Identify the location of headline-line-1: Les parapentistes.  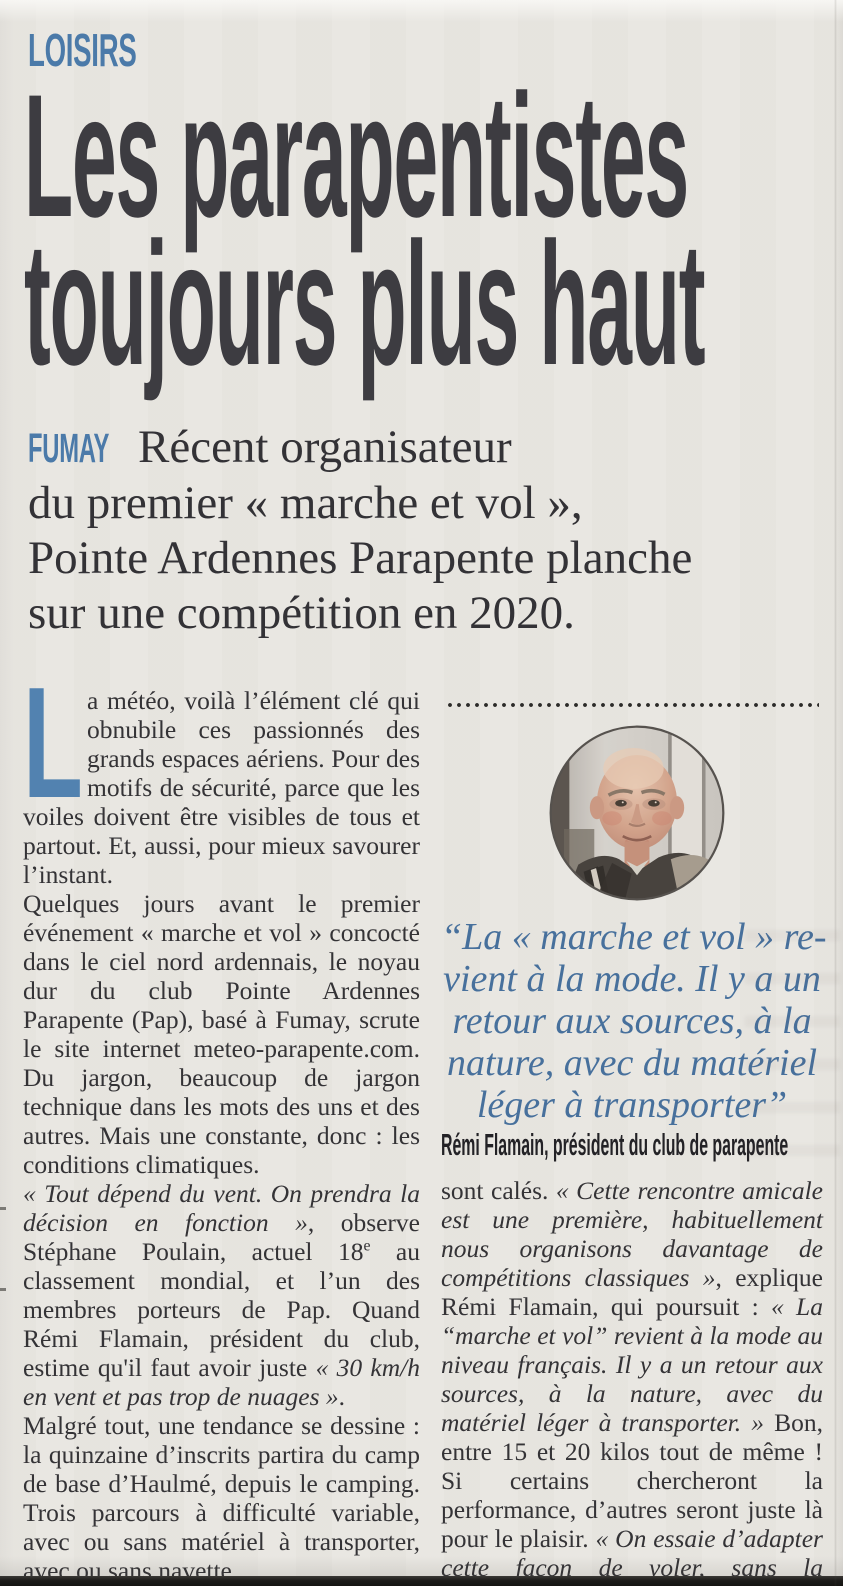
(356, 156).